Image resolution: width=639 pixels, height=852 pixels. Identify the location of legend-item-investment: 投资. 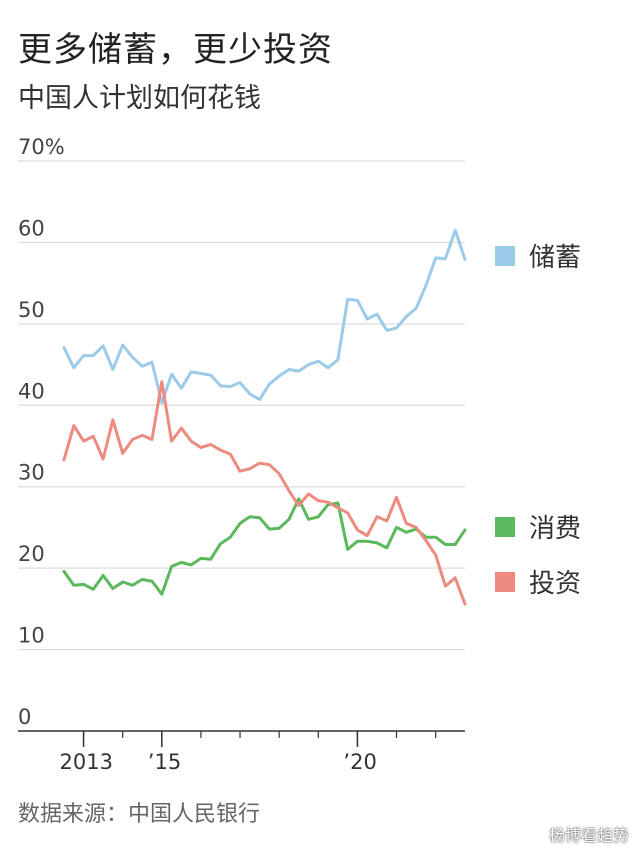
(538, 581).